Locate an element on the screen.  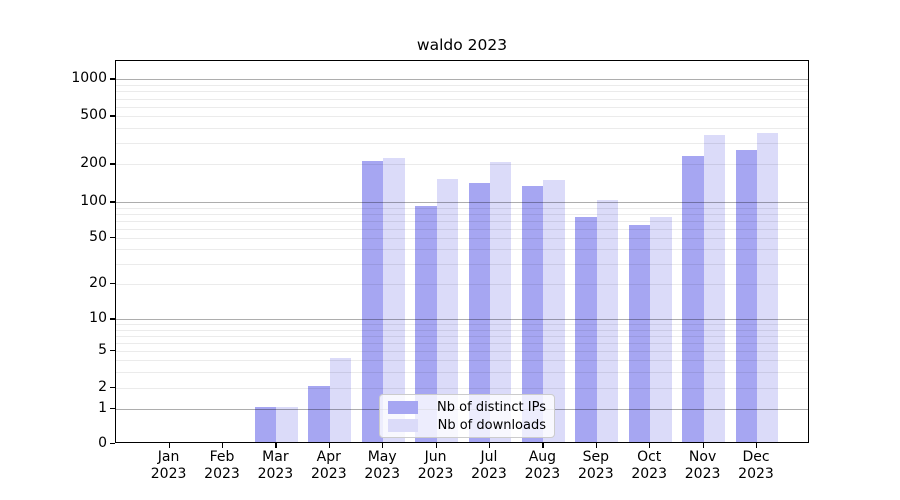
bar-aug-downloads is located at coordinates (554, 311).